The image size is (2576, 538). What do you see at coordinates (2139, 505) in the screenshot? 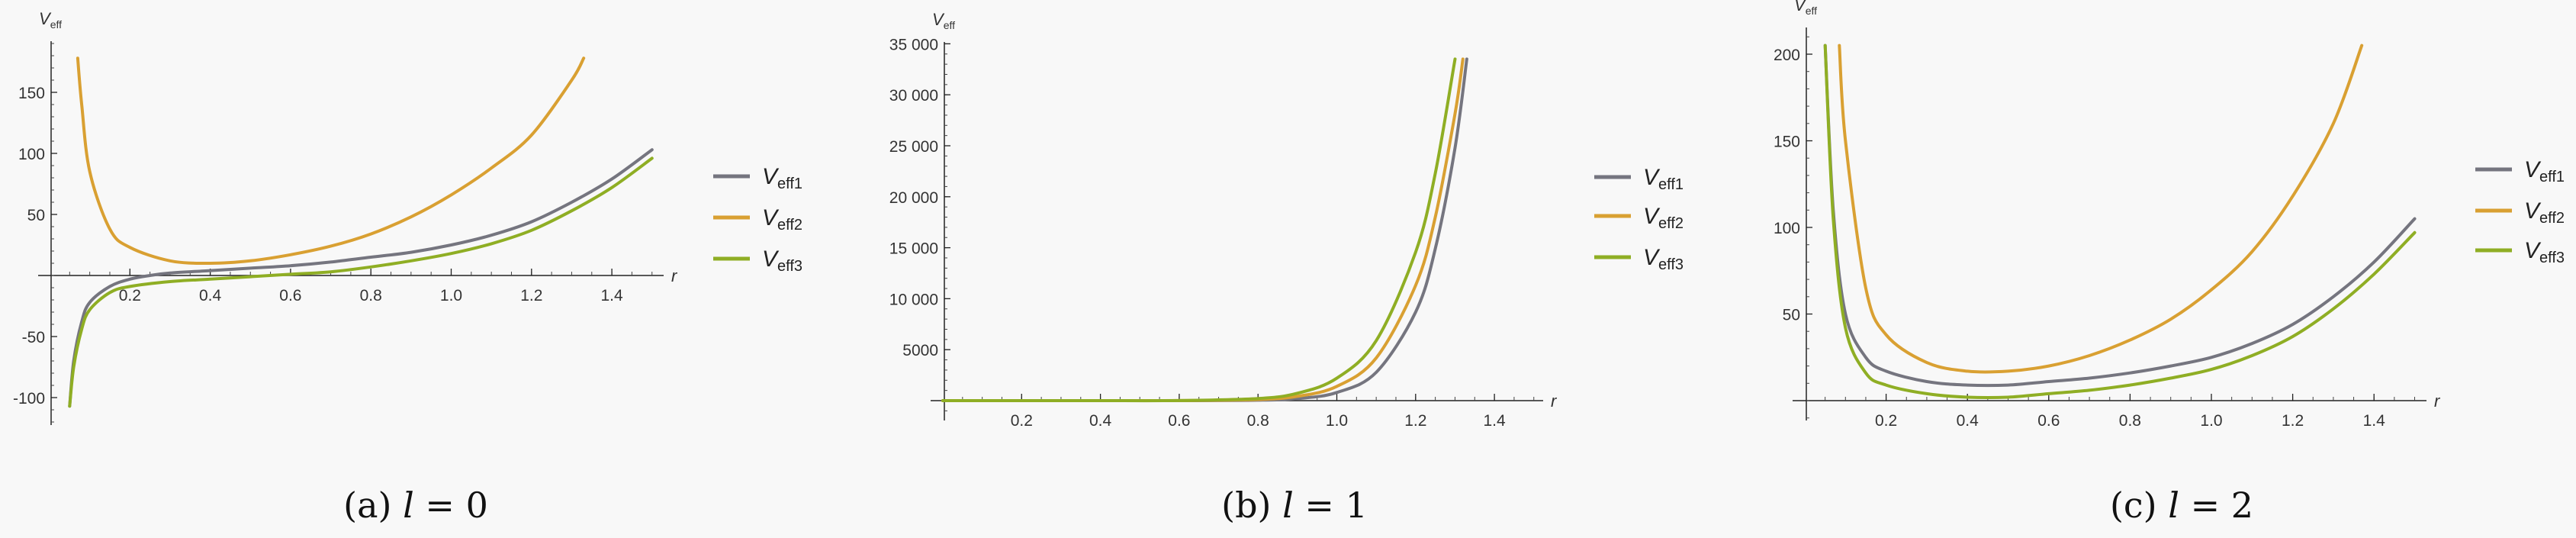
I see `caption-prefix: (c)` at bounding box center [2139, 505].